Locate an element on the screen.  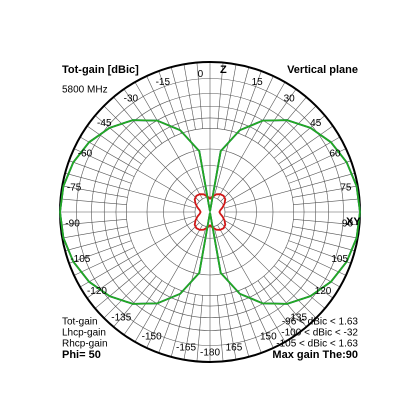
legend-range: -100 < dBic < -32 is located at coordinates (319, 333).